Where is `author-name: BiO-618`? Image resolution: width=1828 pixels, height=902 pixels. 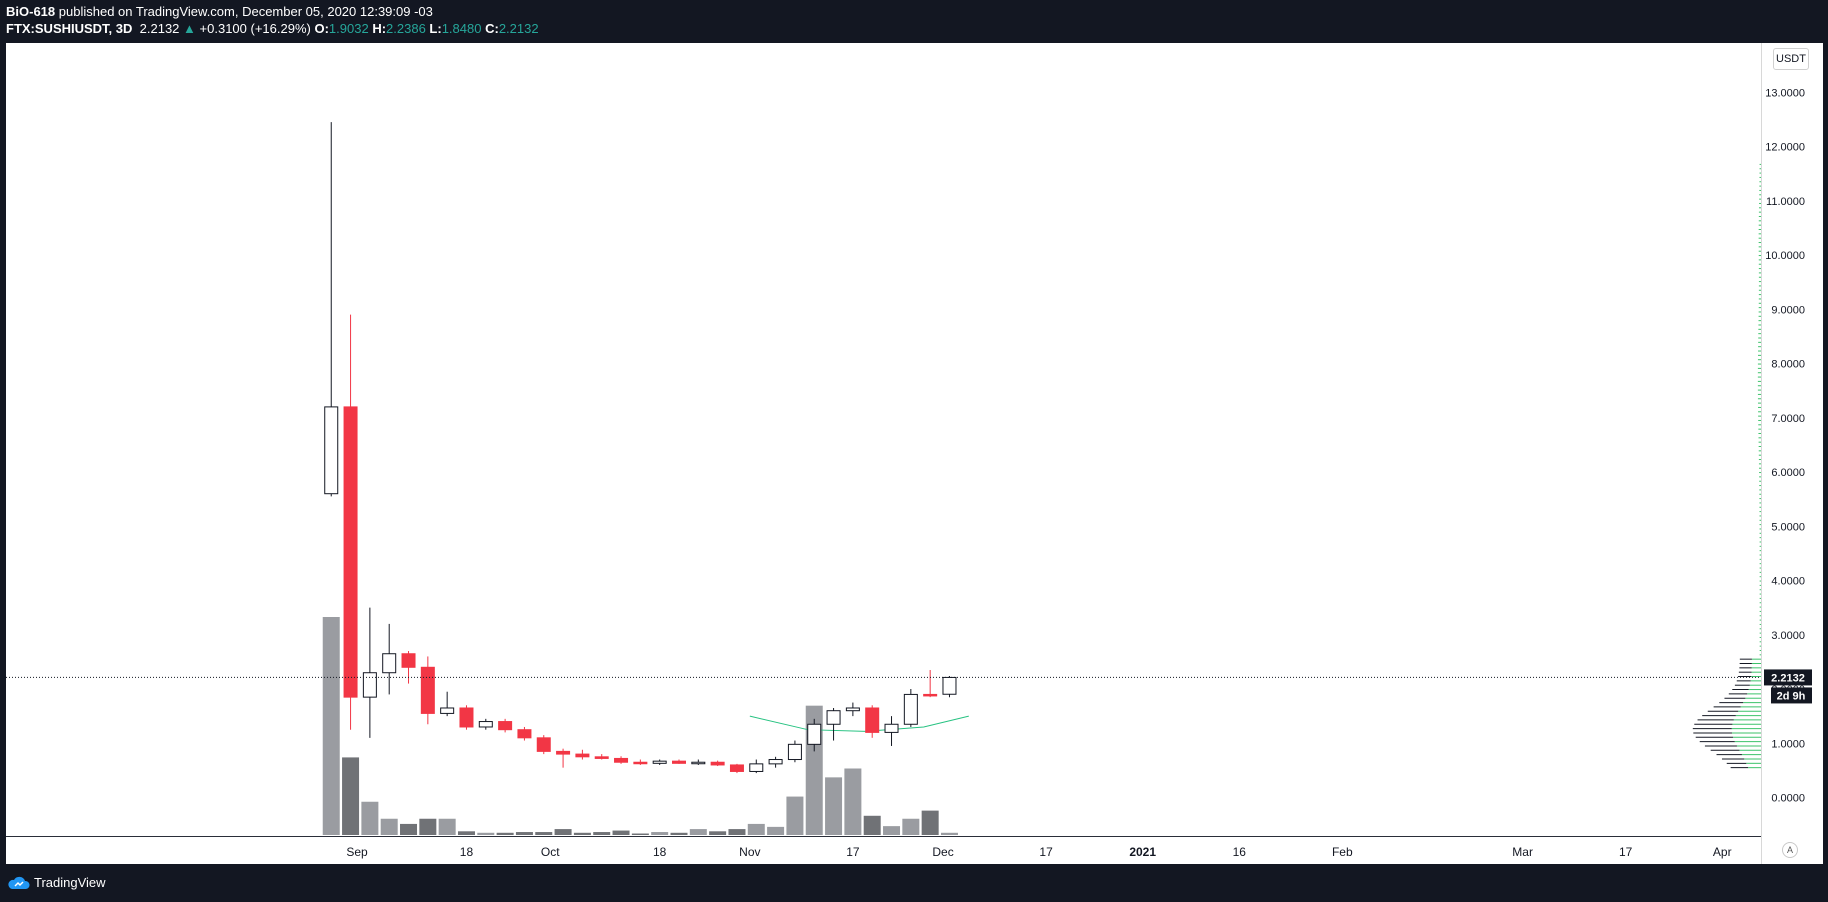
author-name: BiO-618 is located at coordinates (31, 11).